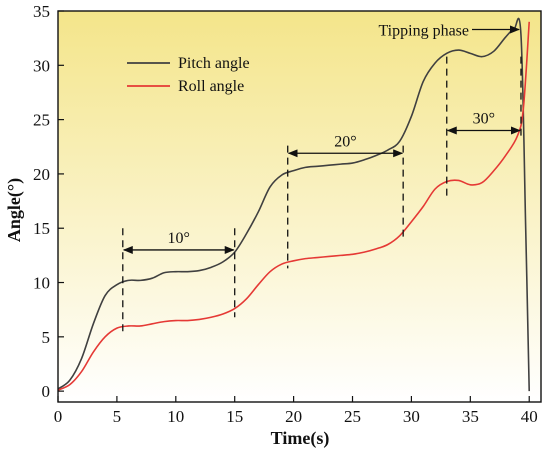  Describe the element at coordinates (41, 65) in the screenshot. I see `y-tick-label: 30` at that location.